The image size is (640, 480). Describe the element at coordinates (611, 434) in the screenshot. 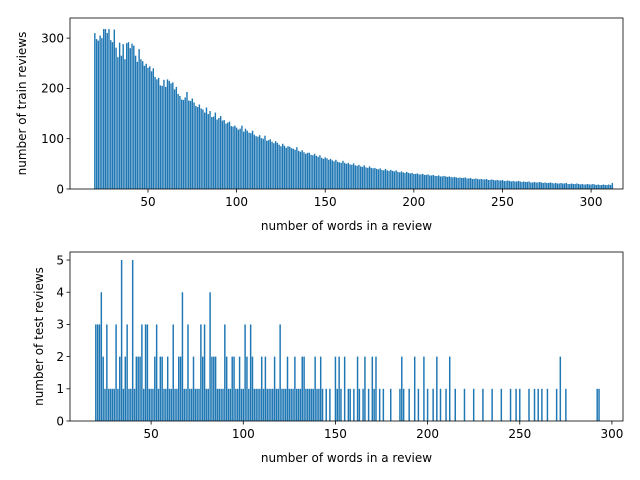

I see `test-x-tick-label: 300` at that location.